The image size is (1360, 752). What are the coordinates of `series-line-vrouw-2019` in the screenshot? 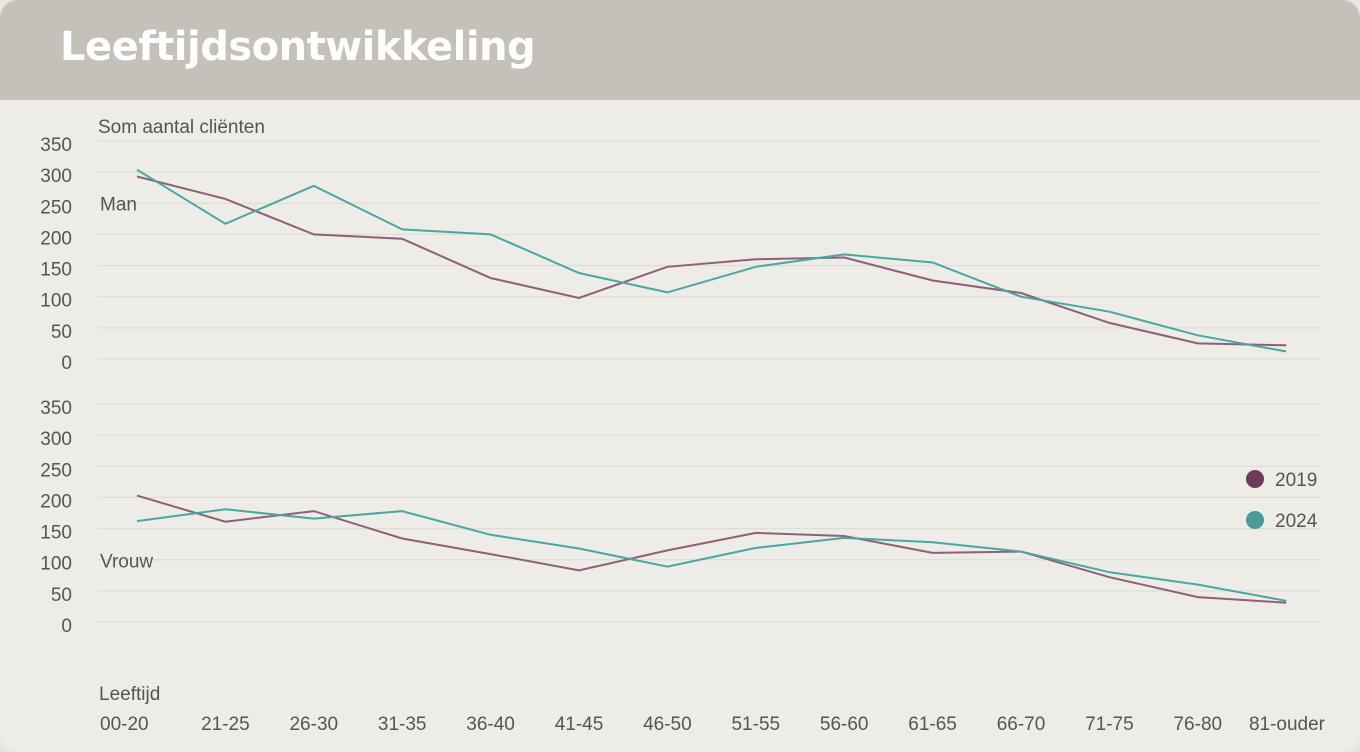 It's located at (711, 549).